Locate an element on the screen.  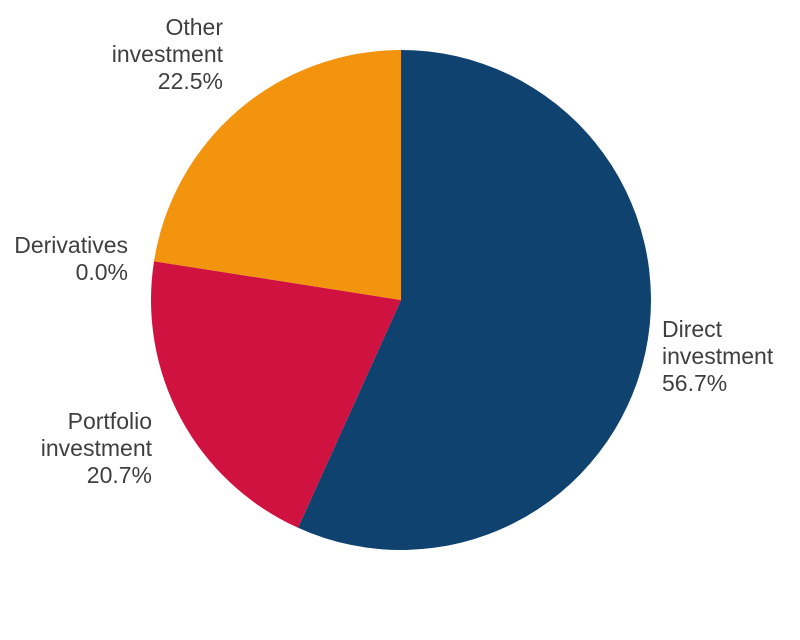
slice-label-derivatives: Derivatives 0.0% is located at coordinates (64, 259).